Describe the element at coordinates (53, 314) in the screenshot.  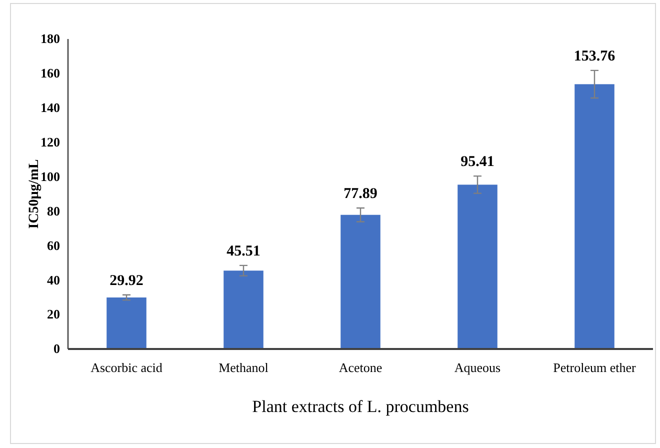
I see `y-tick-label: 20` at that location.